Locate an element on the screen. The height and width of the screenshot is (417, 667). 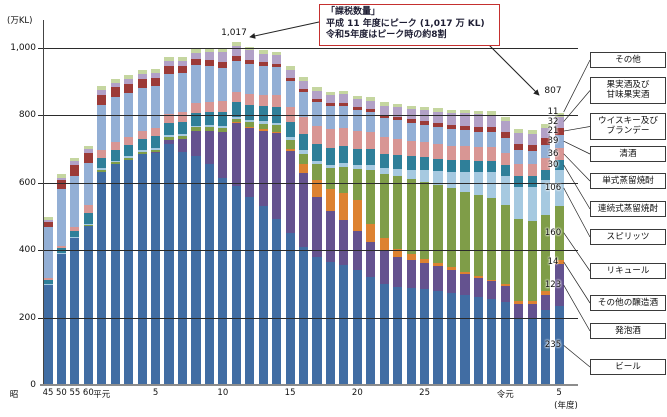
annotation-arrow is located at coordinates (513, 69).